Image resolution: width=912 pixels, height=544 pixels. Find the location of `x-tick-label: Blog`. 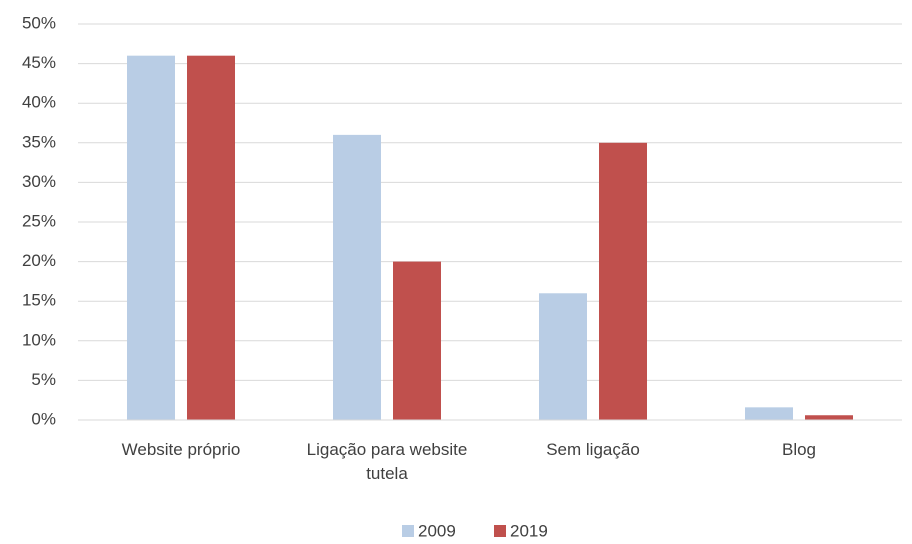

x-tick-label: Blog is located at coordinates (799, 449).